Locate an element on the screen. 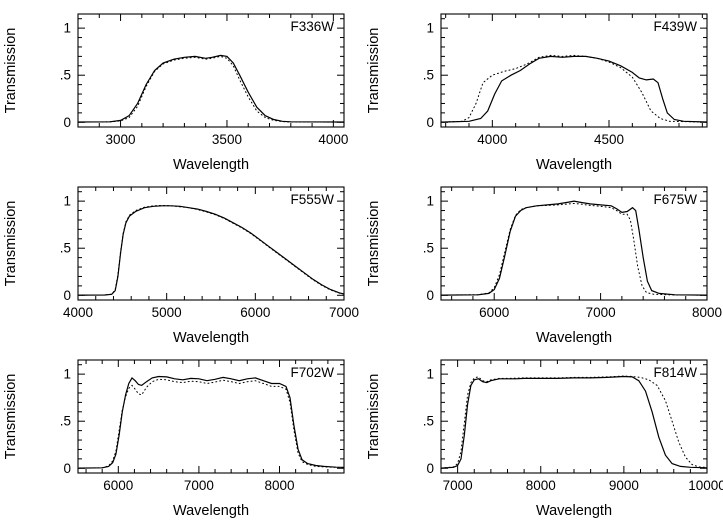  x-tick-label: 9000 is located at coordinates (624, 485).